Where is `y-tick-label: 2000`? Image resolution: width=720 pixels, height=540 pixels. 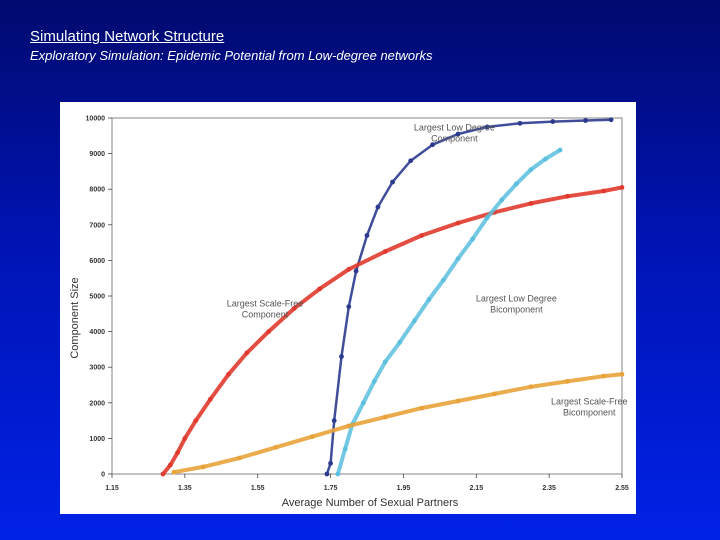
y-tick-label: 2000 is located at coordinates (97, 403).